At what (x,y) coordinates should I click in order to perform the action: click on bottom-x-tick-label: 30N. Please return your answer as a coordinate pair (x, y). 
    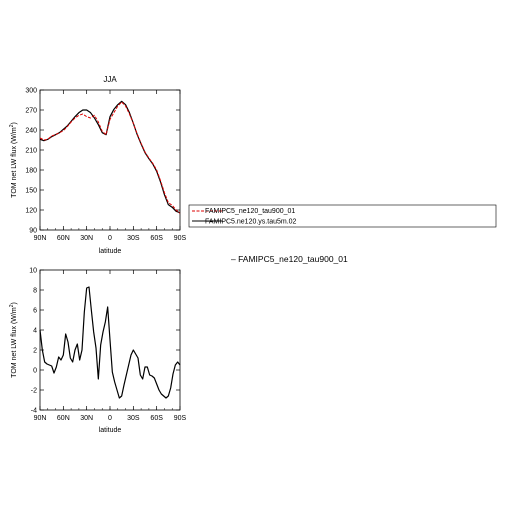
    Looking at the image, I should click on (86, 418).